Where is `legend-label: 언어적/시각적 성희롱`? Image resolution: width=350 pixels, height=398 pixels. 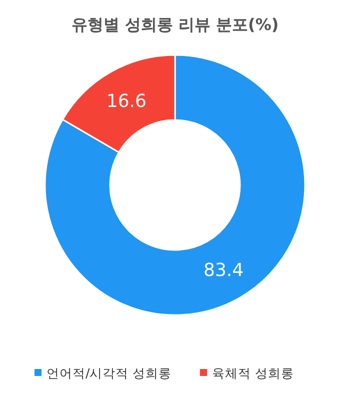 legend-label: 언어적/시각적 성희롱 is located at coordinates (109, 372).